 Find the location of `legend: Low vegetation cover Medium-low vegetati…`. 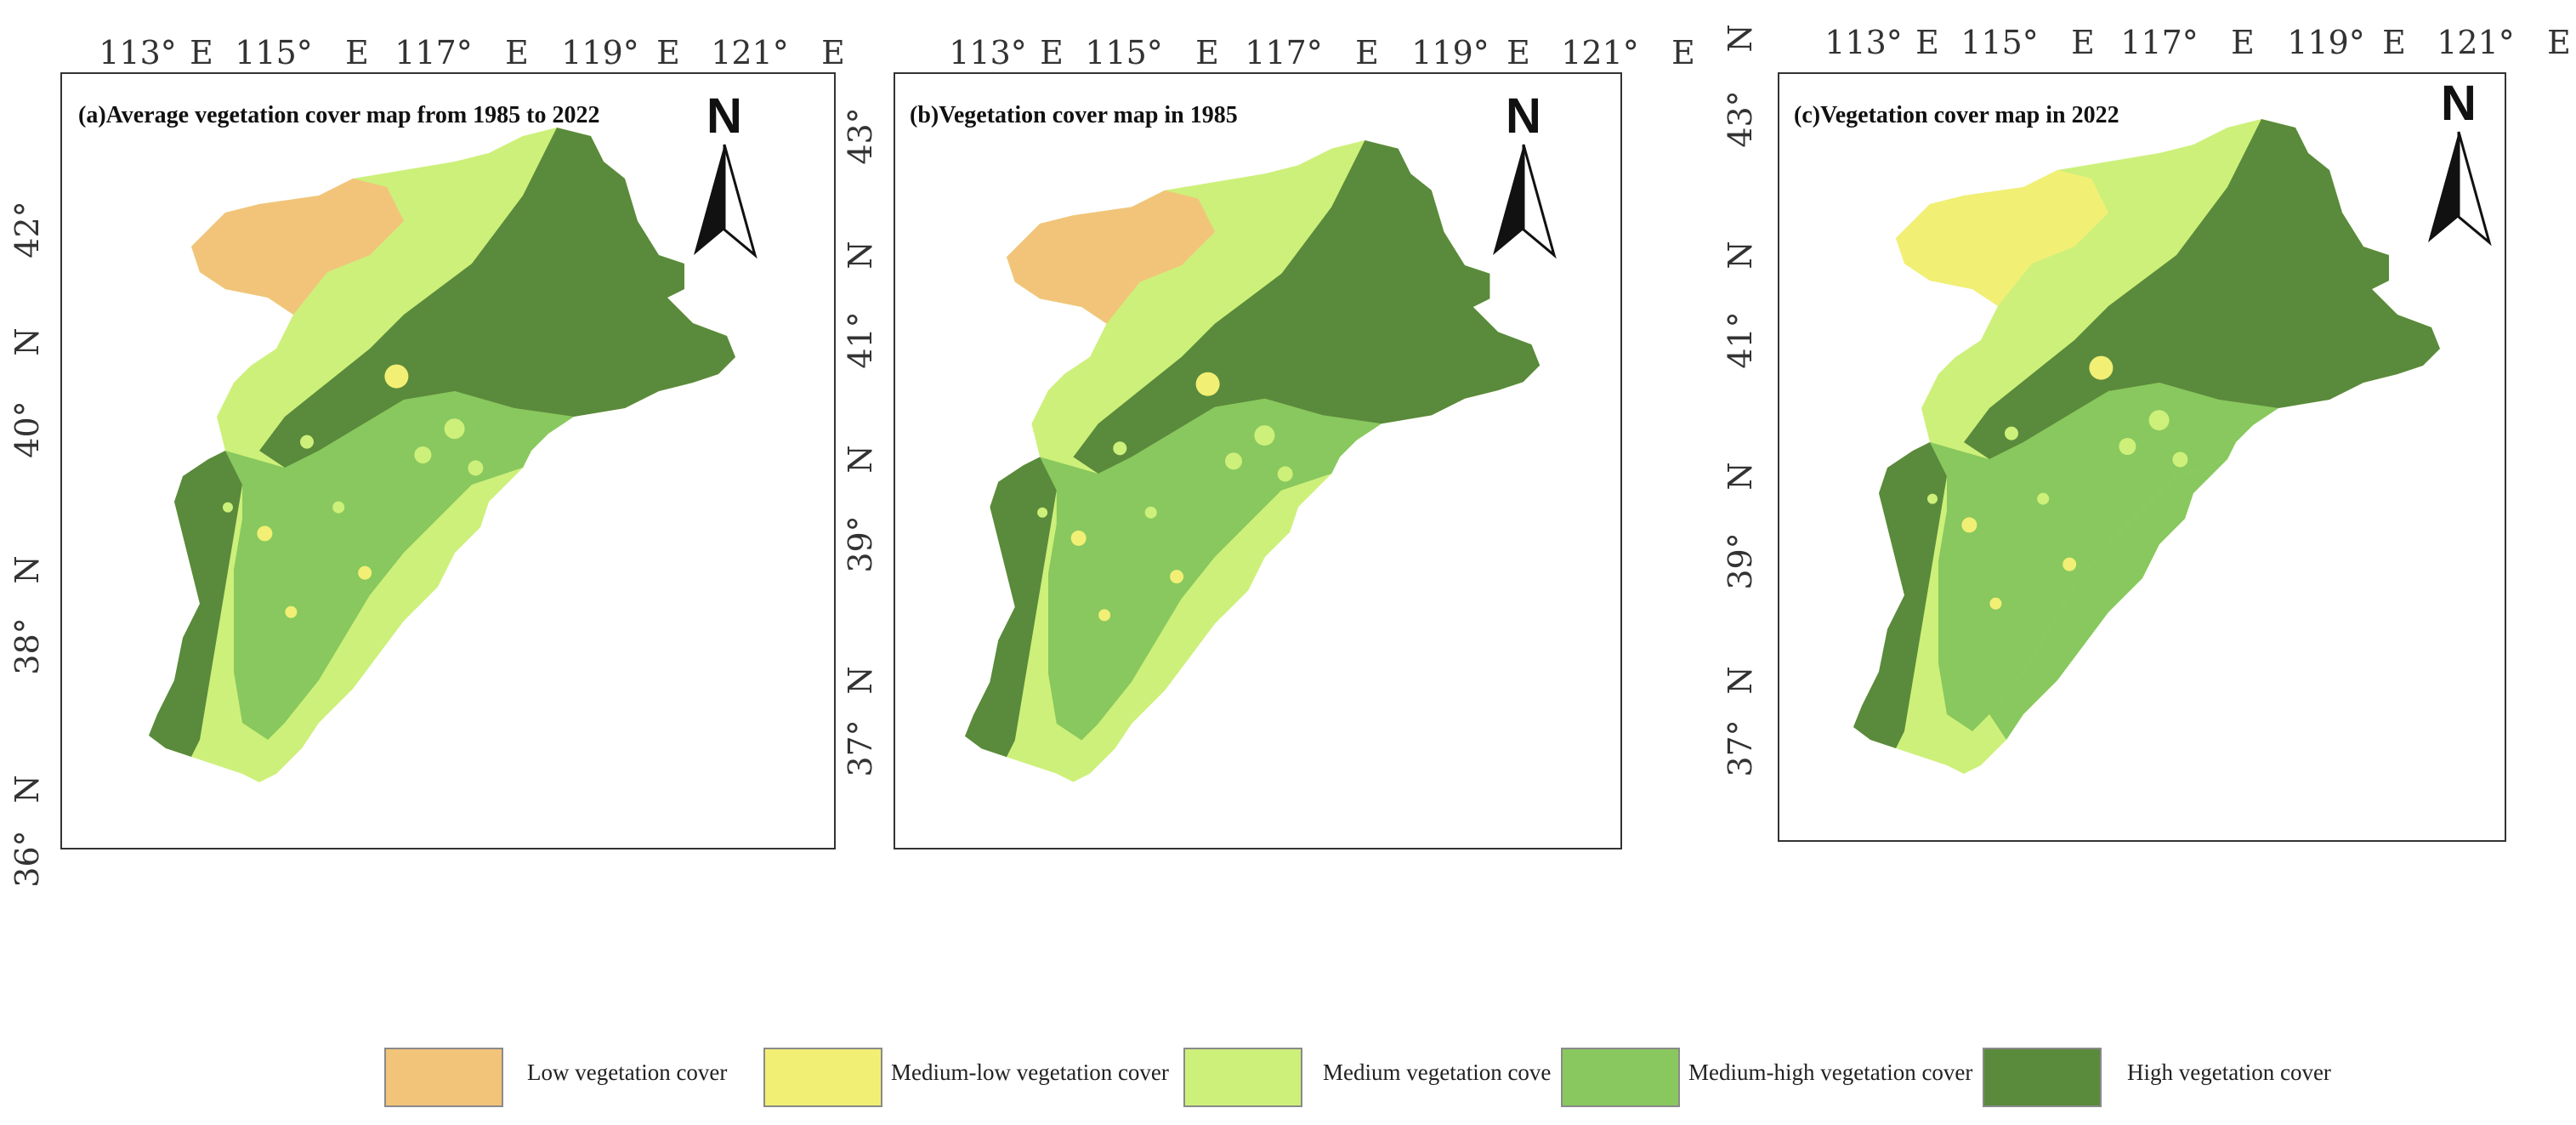

legend: Low vegetation cover Medium-low vegetati… is located at coordinates (1288, 1077).